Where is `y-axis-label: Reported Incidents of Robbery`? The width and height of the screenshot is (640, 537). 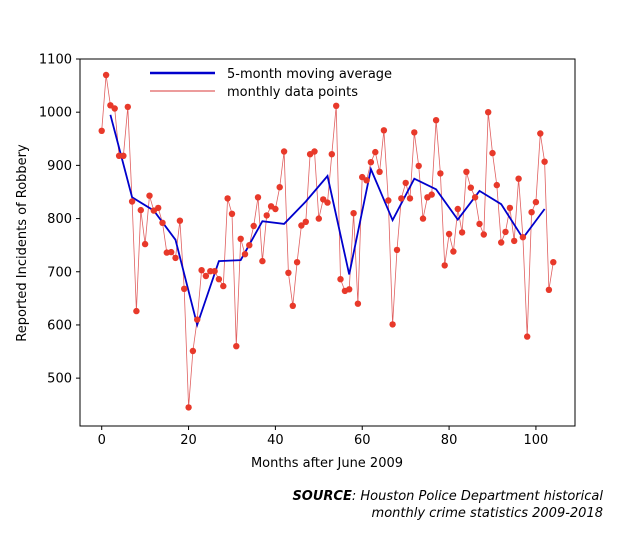 y-axis-label: Reported Incidents of Robbery is located at coordinates (22, 243).